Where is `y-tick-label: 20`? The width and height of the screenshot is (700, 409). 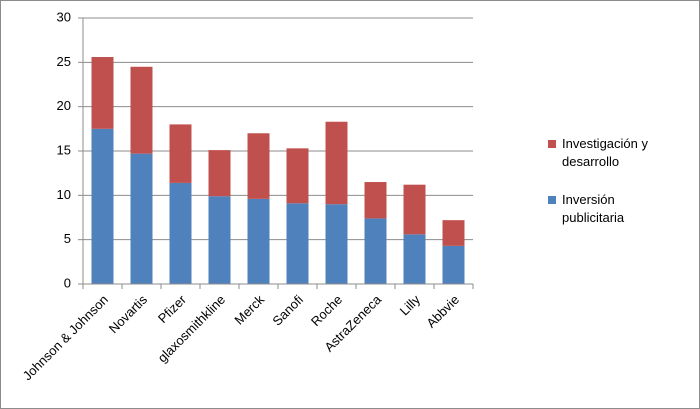 y-tick-label: 20 is located at coordinates (64, 105).